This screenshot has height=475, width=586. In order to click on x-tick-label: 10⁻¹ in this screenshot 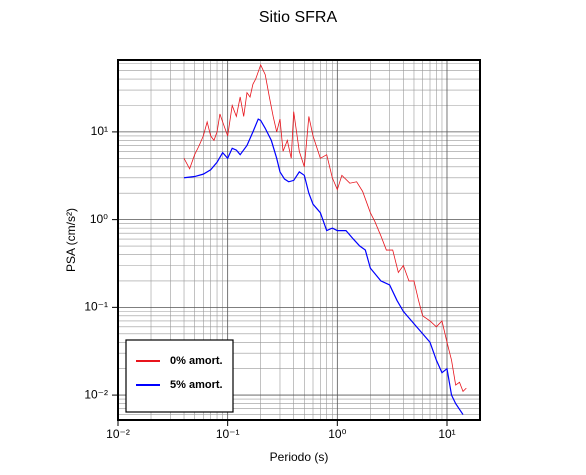, I will do `click(228, 434)`.